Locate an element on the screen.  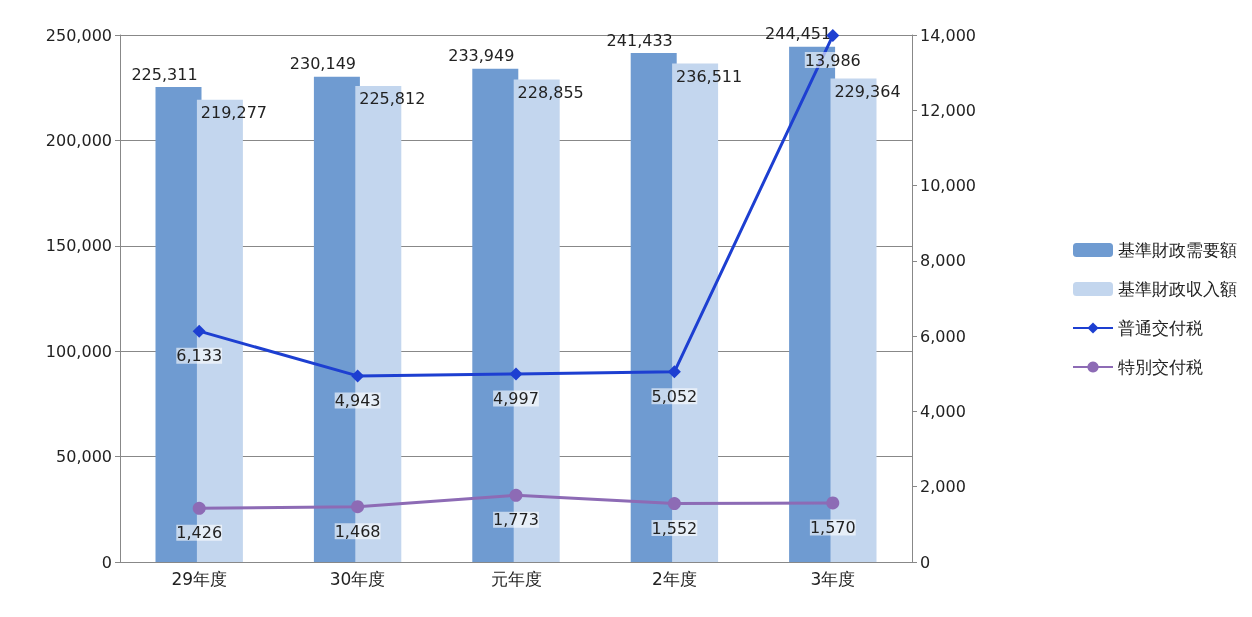
x-tick-label: 3年度 is located at coordinates (833, 578).